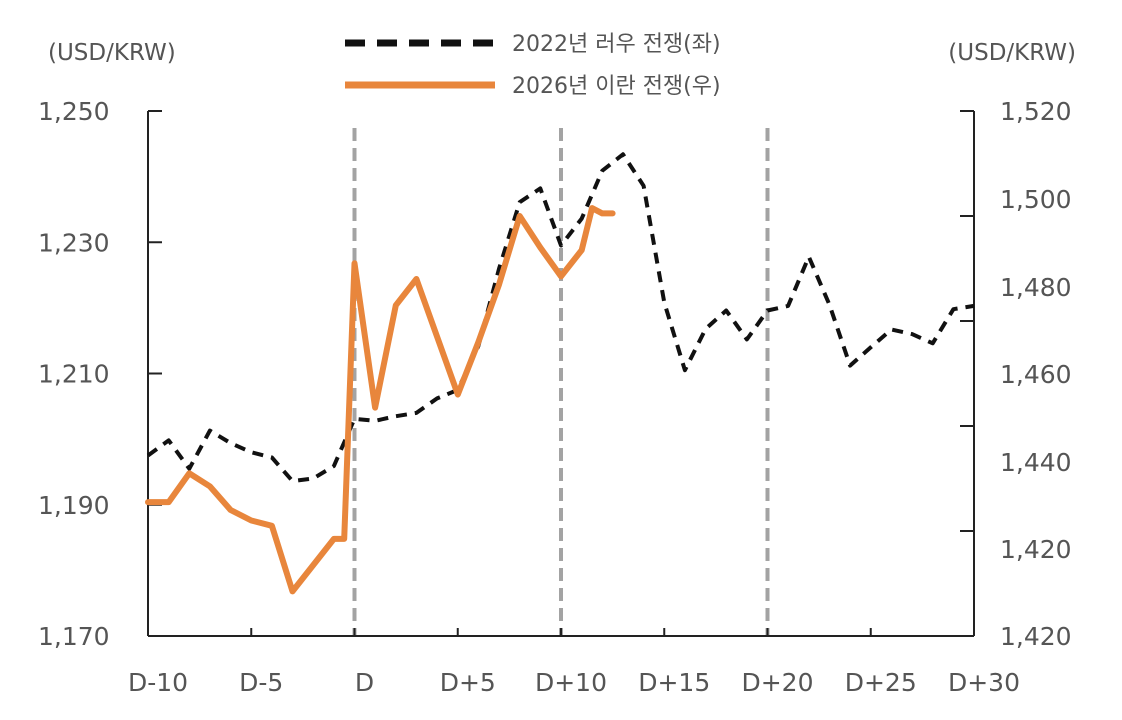 Image resolution: width=1122 pixels, height=720 pixels. I want to click on legend-label-2022: 2022년 러우 전쟁(좌), so click(616, 44).